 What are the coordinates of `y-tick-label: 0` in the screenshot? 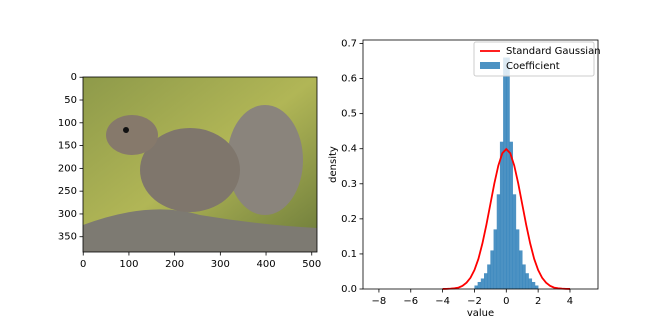 It's located at (74, 77).